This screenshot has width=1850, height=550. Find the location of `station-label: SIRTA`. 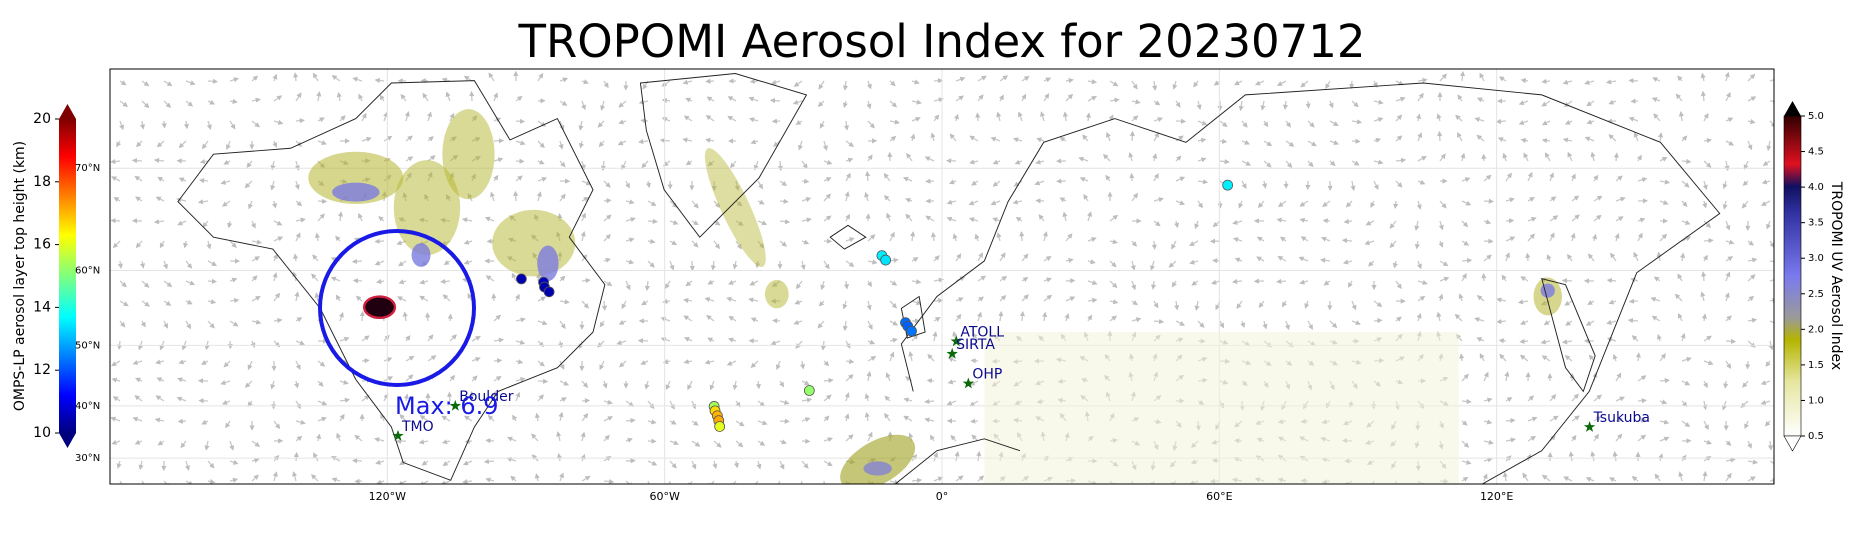

station-label: SIRTA is located at coordinates (975, 345).